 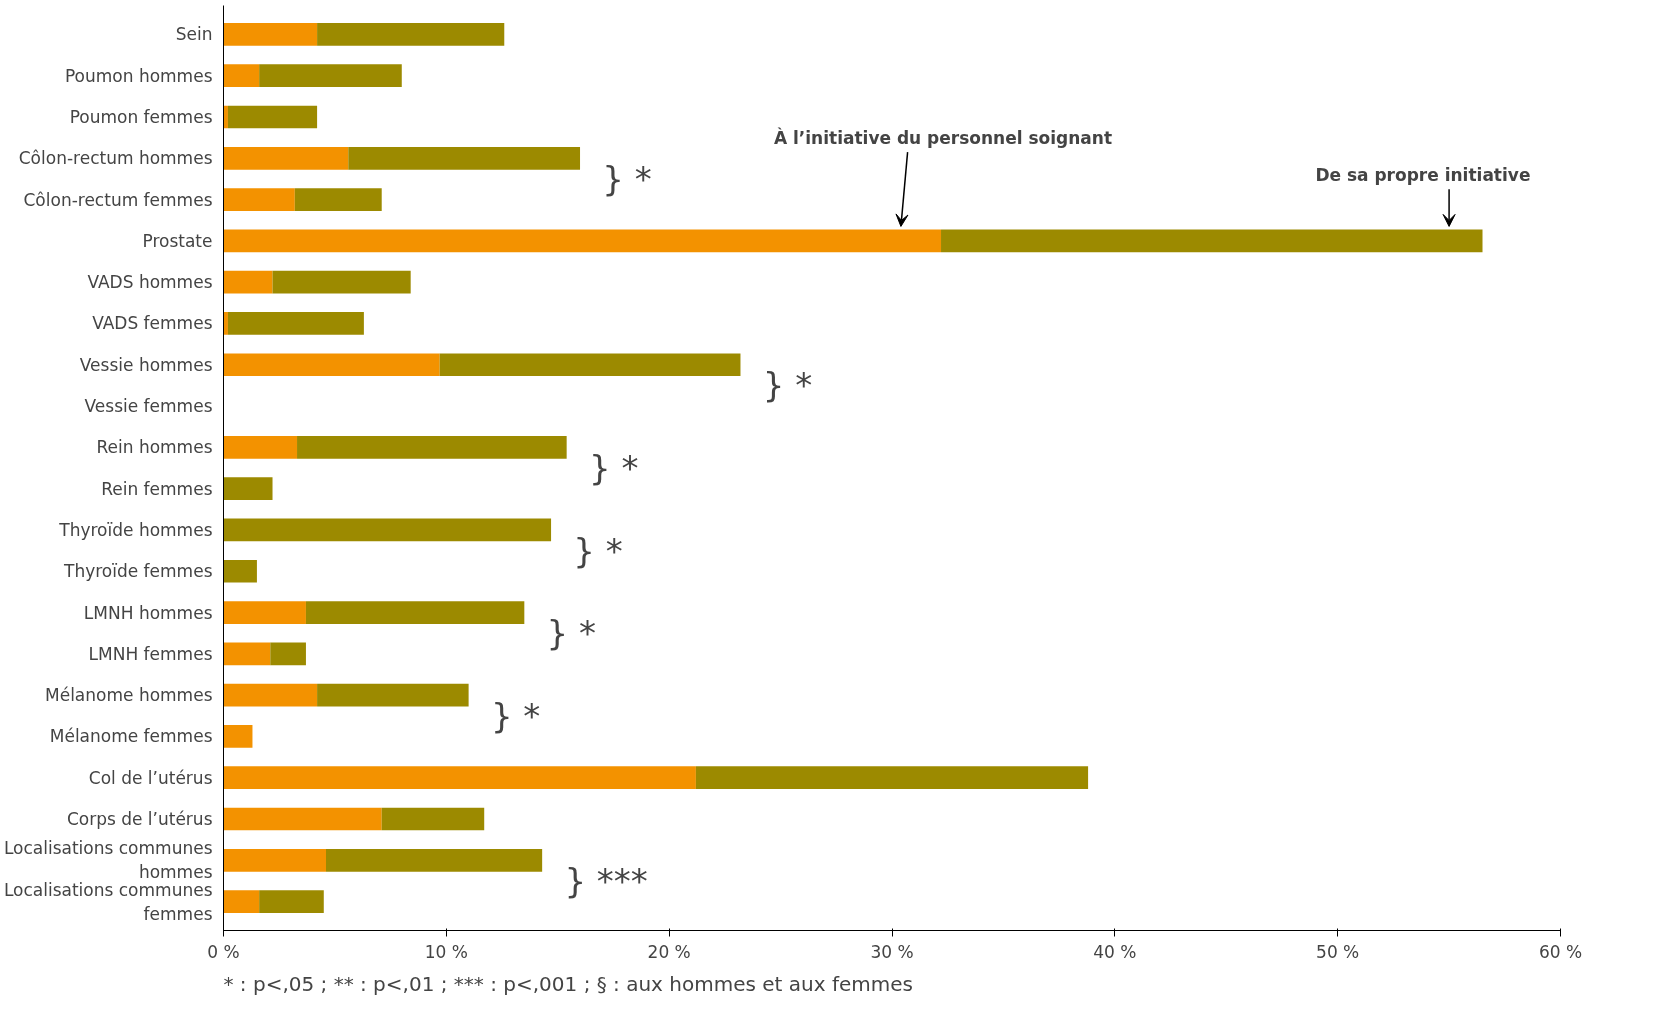 I want to click on y-tick-label: Poumon femmes, so click(x=141, y=117).